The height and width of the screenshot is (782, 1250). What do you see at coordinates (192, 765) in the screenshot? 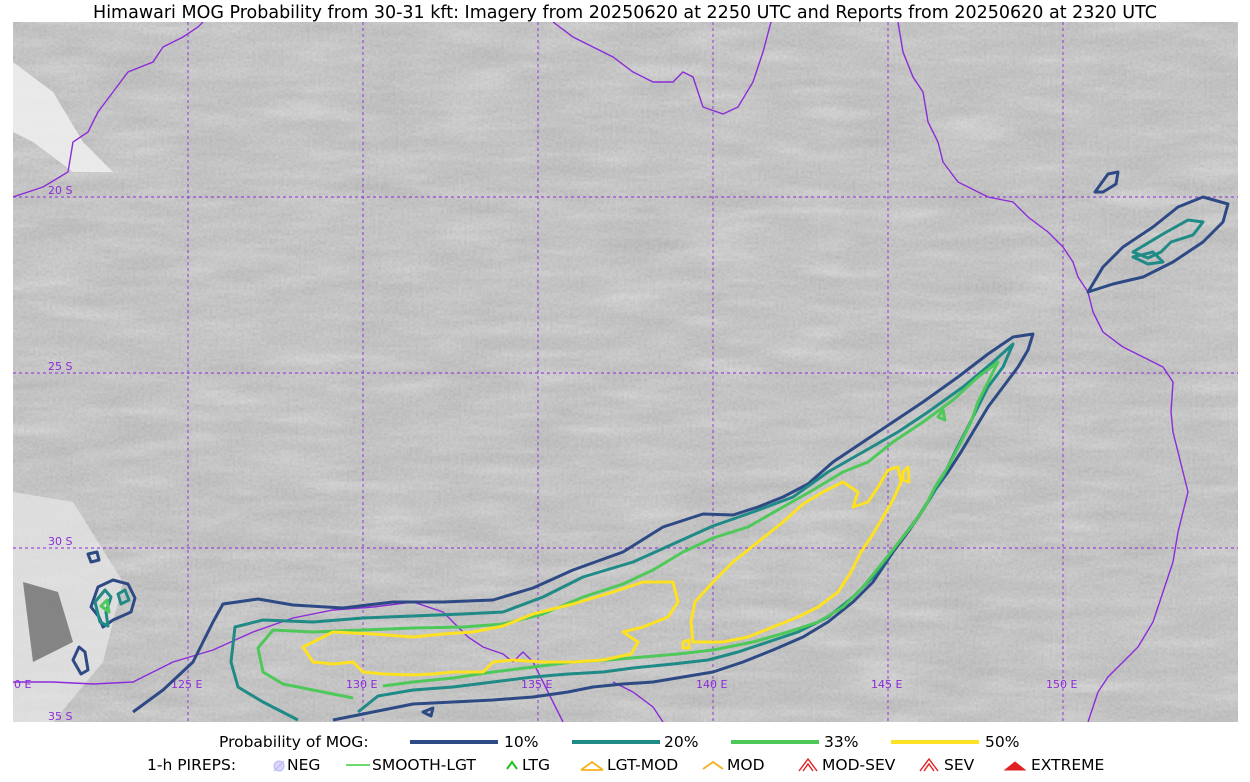
I see `legend-pireps-label: 1-h PIREPS:` at bounding box center [192, 765].